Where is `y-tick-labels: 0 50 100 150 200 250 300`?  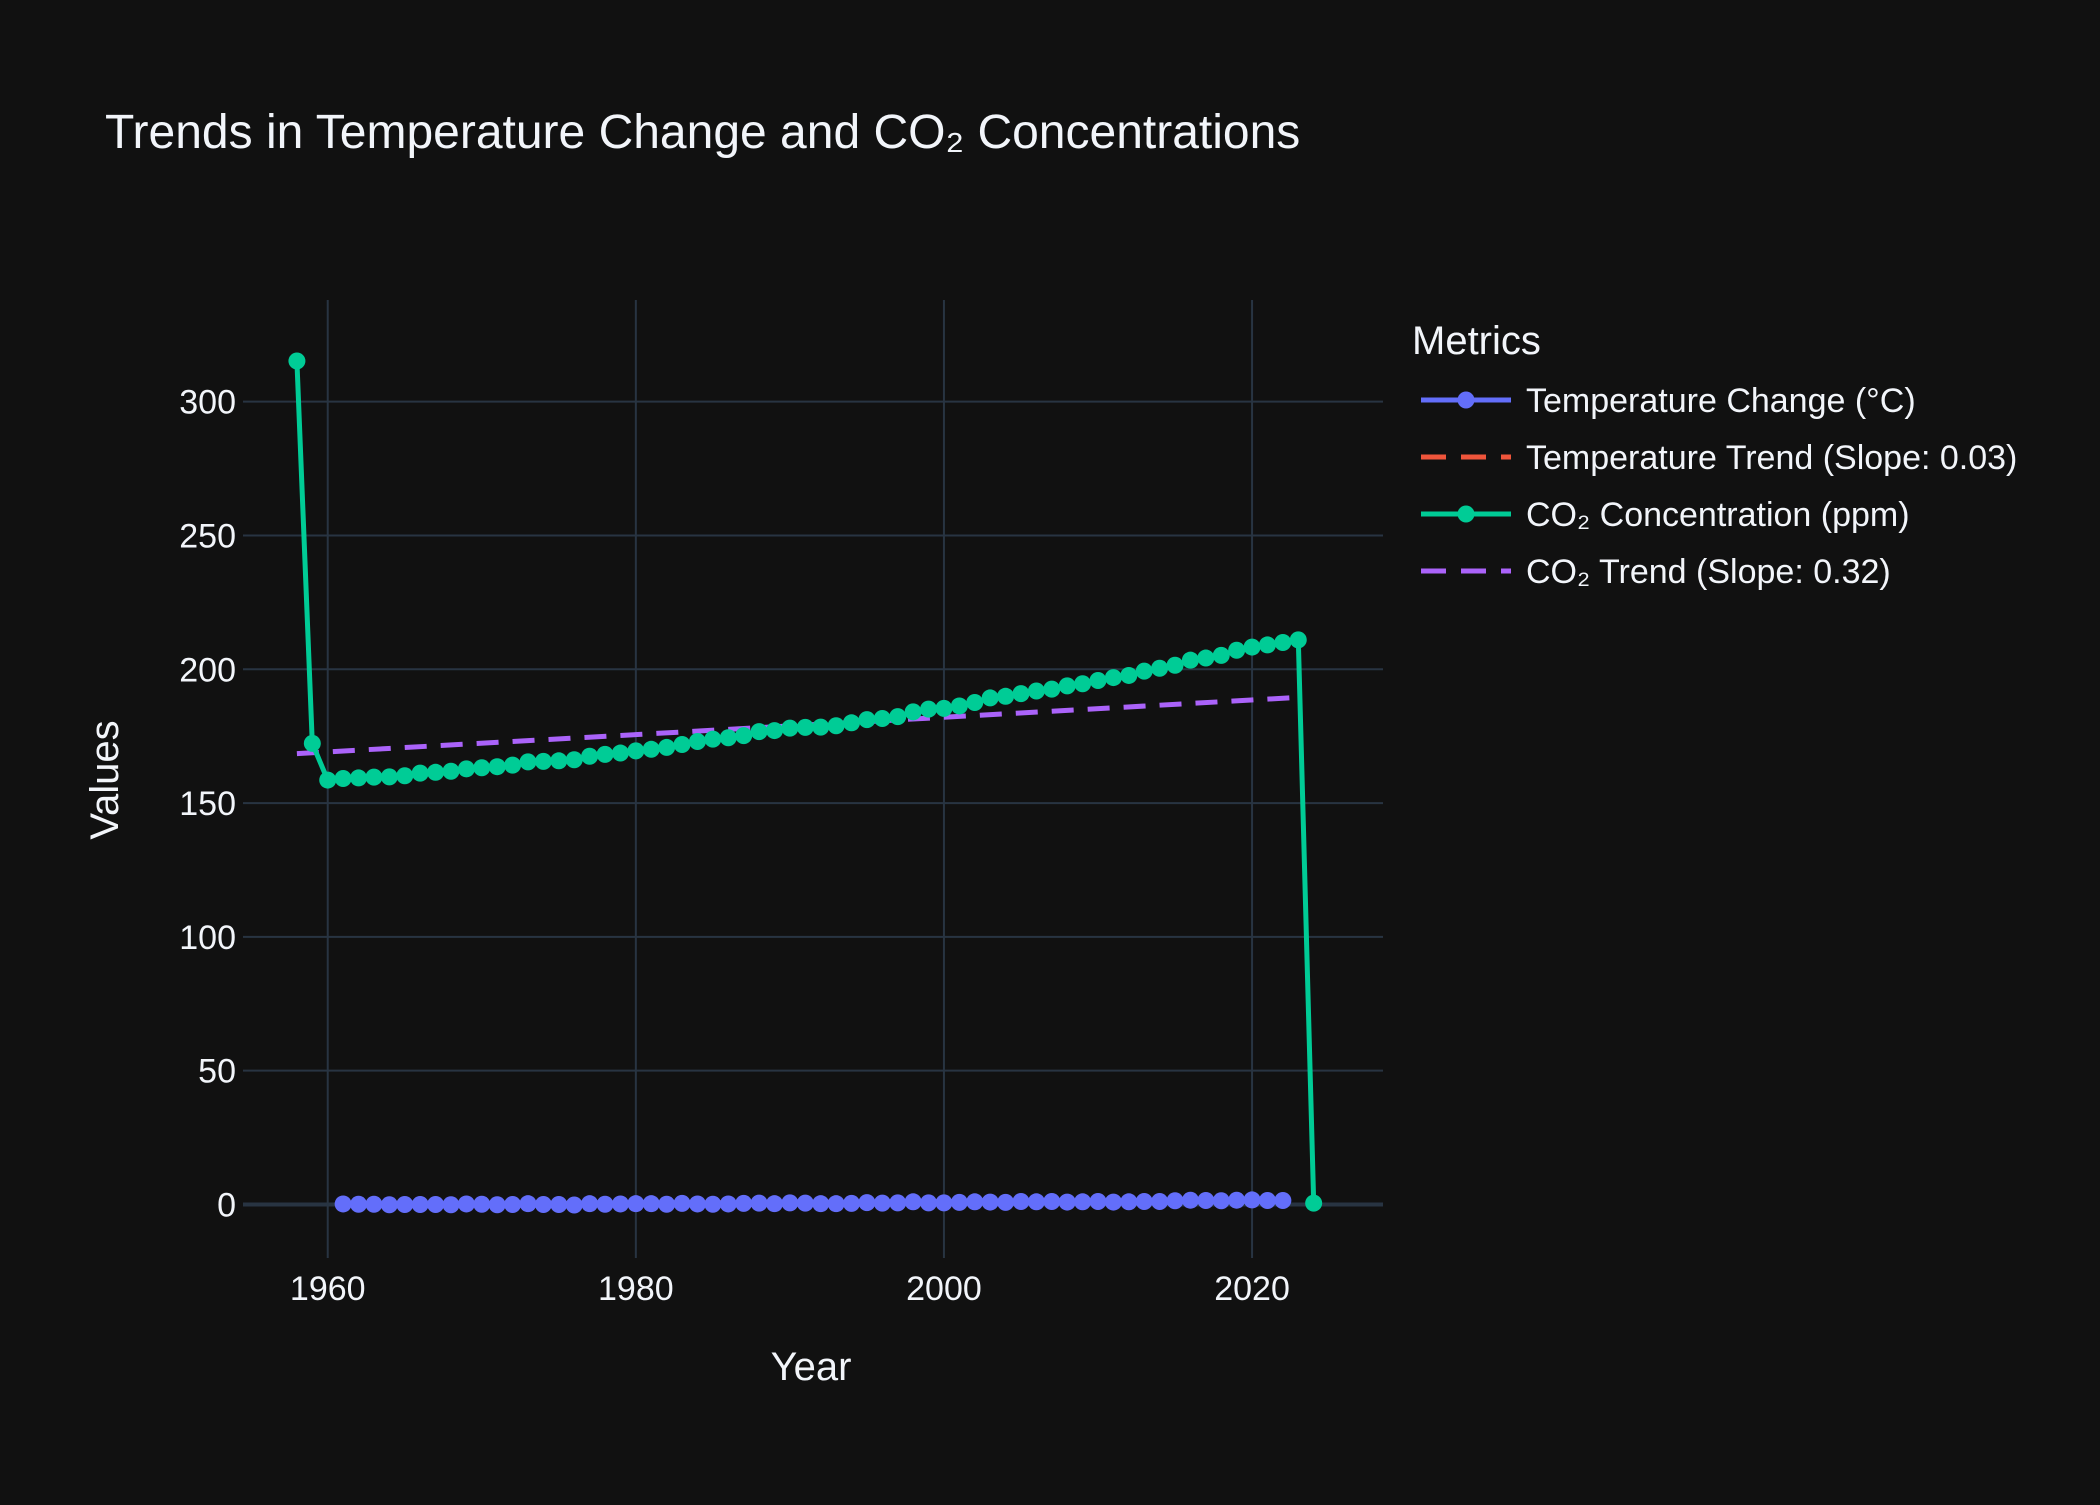
y-tick-labels: 0 50 100 150 200 250 300 is located at coordinates (207, 804).